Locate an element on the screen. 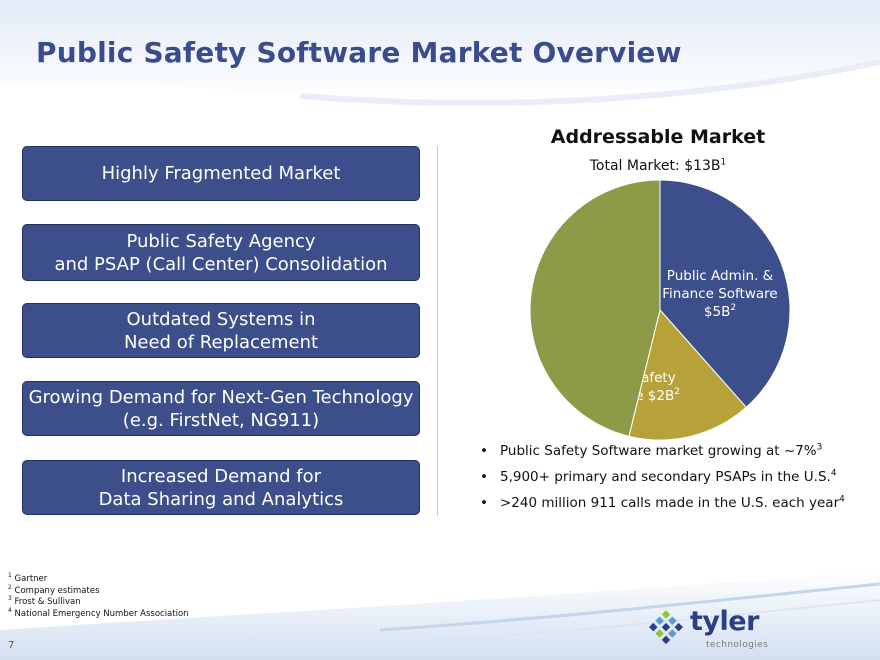  footnote: 2 Company estimates is located at coordinates (98, 590).